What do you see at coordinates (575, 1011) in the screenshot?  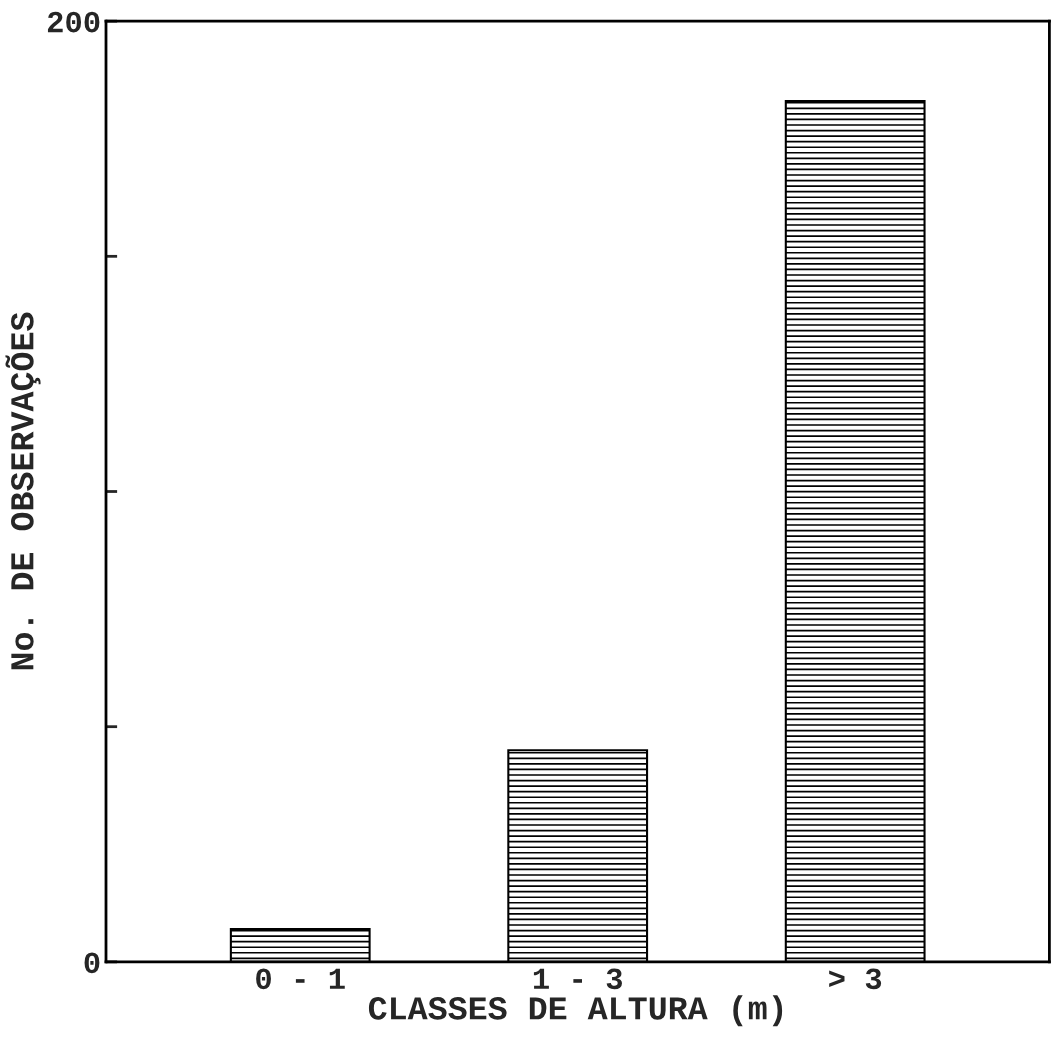 I see `x-axis-title: CLASSES DE ALTURA (m)` at bounding box center [575, 1011].